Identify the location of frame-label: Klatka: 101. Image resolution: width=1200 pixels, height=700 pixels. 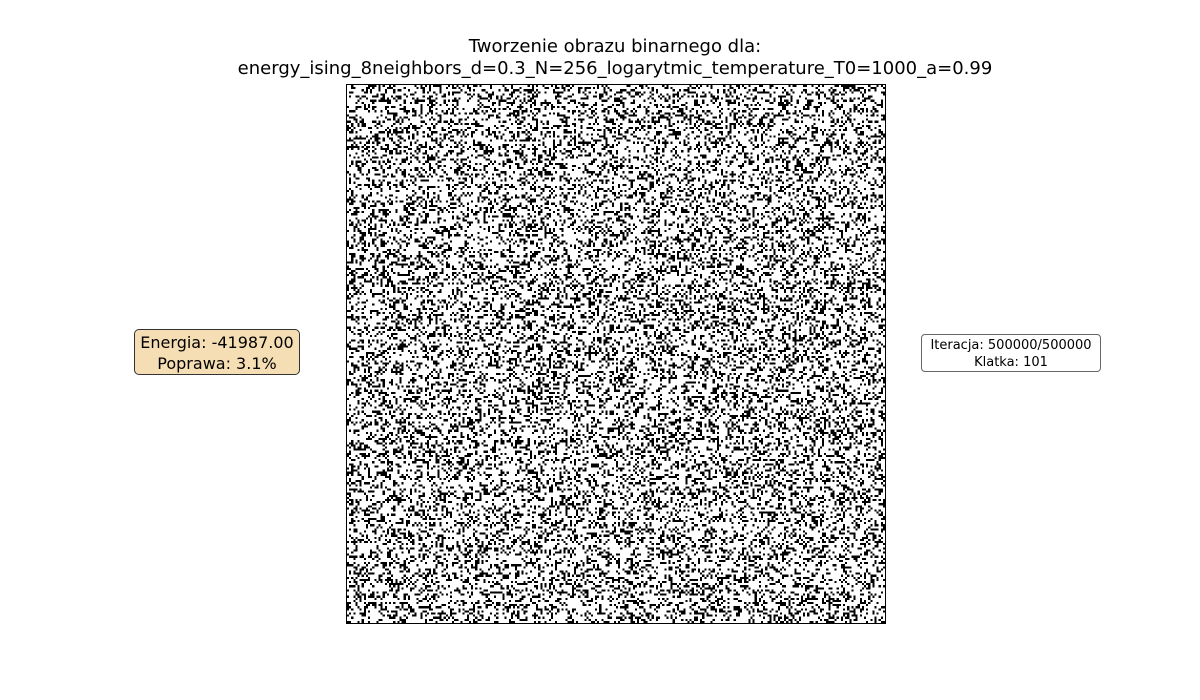
(1011, 362).